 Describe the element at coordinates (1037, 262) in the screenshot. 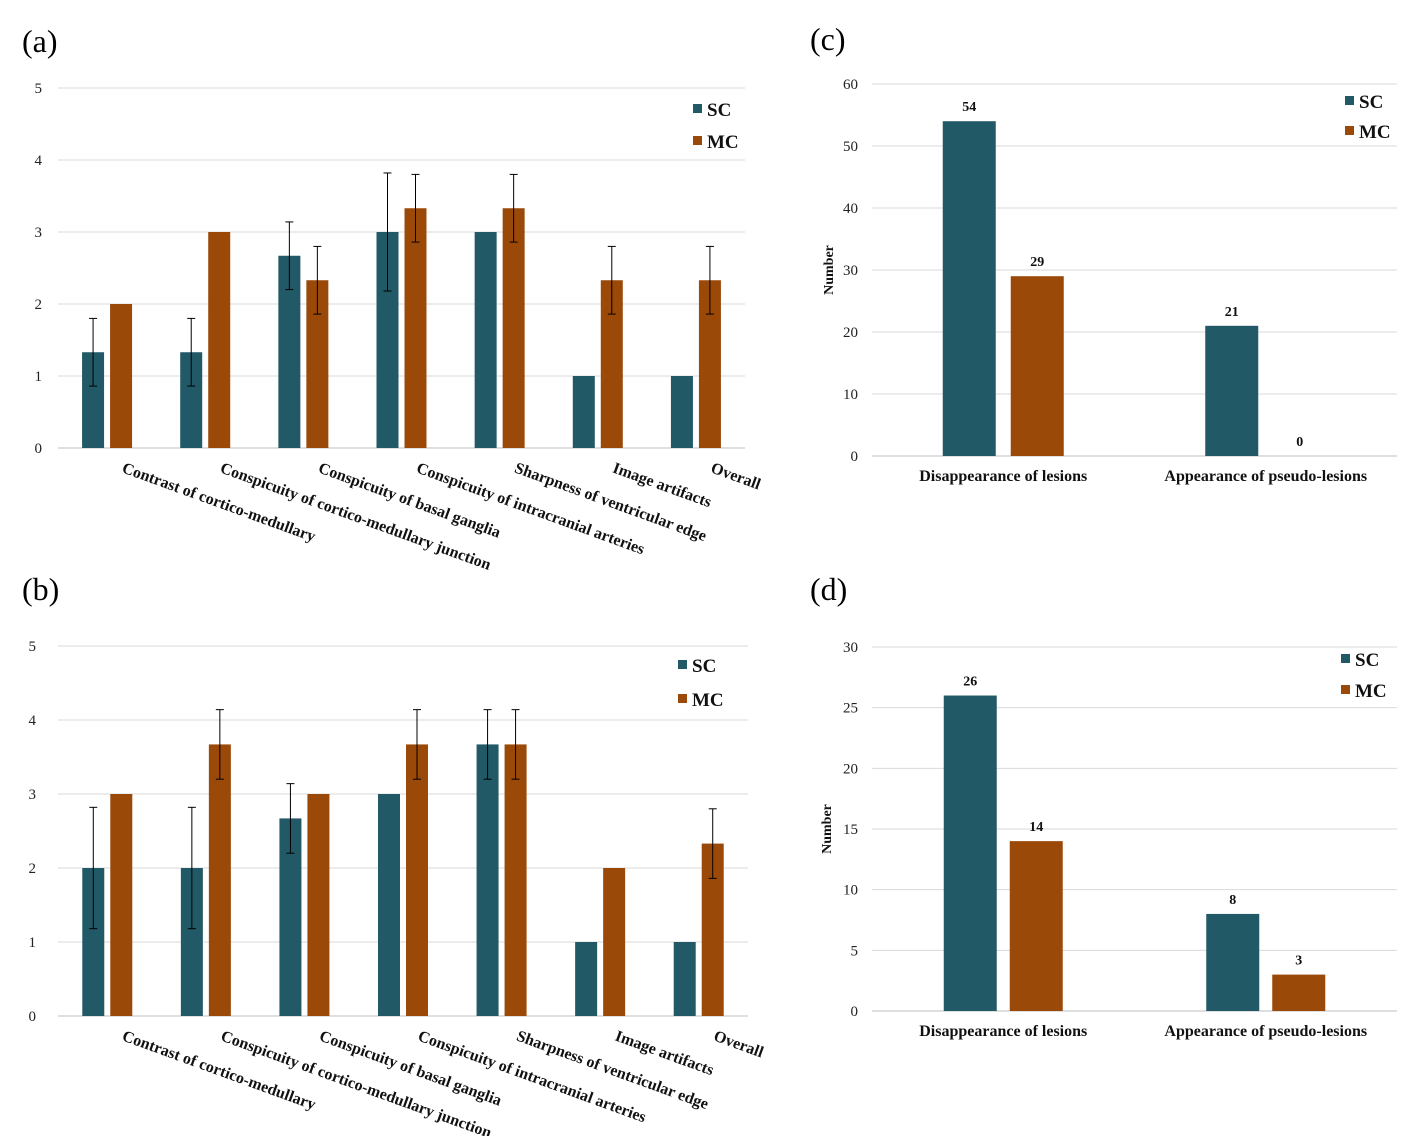

I see `data-label: 29` at that location.